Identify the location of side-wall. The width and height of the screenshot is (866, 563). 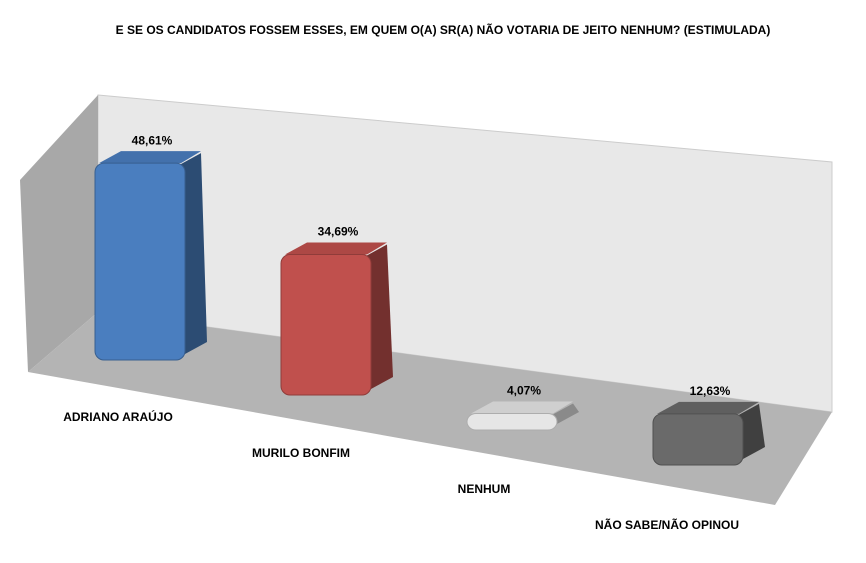
(59, 233).